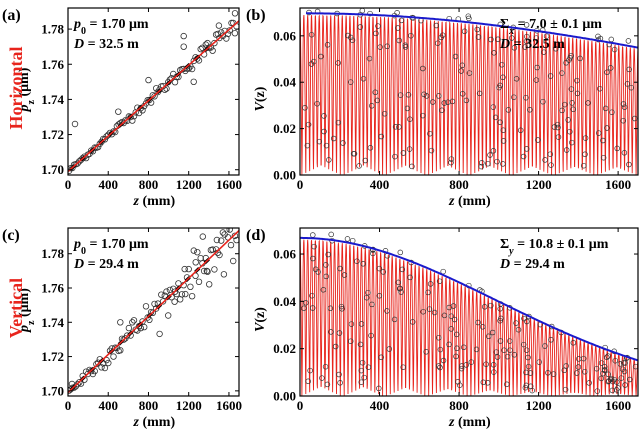  What do you see at coordinates (52, 169) in the screenshot?
I see `y-tick-label: 1.70` at bounding box center [52, 169].